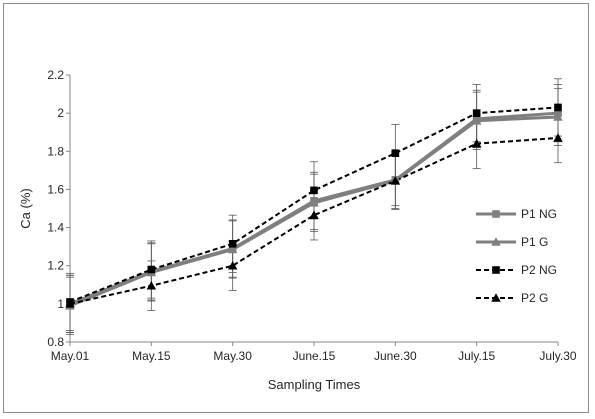 This screenshot has height=419, width=595. Describe the element at coordinates (557, 356) in the screenshot. I see `x-tick-label: July.30` at that location.